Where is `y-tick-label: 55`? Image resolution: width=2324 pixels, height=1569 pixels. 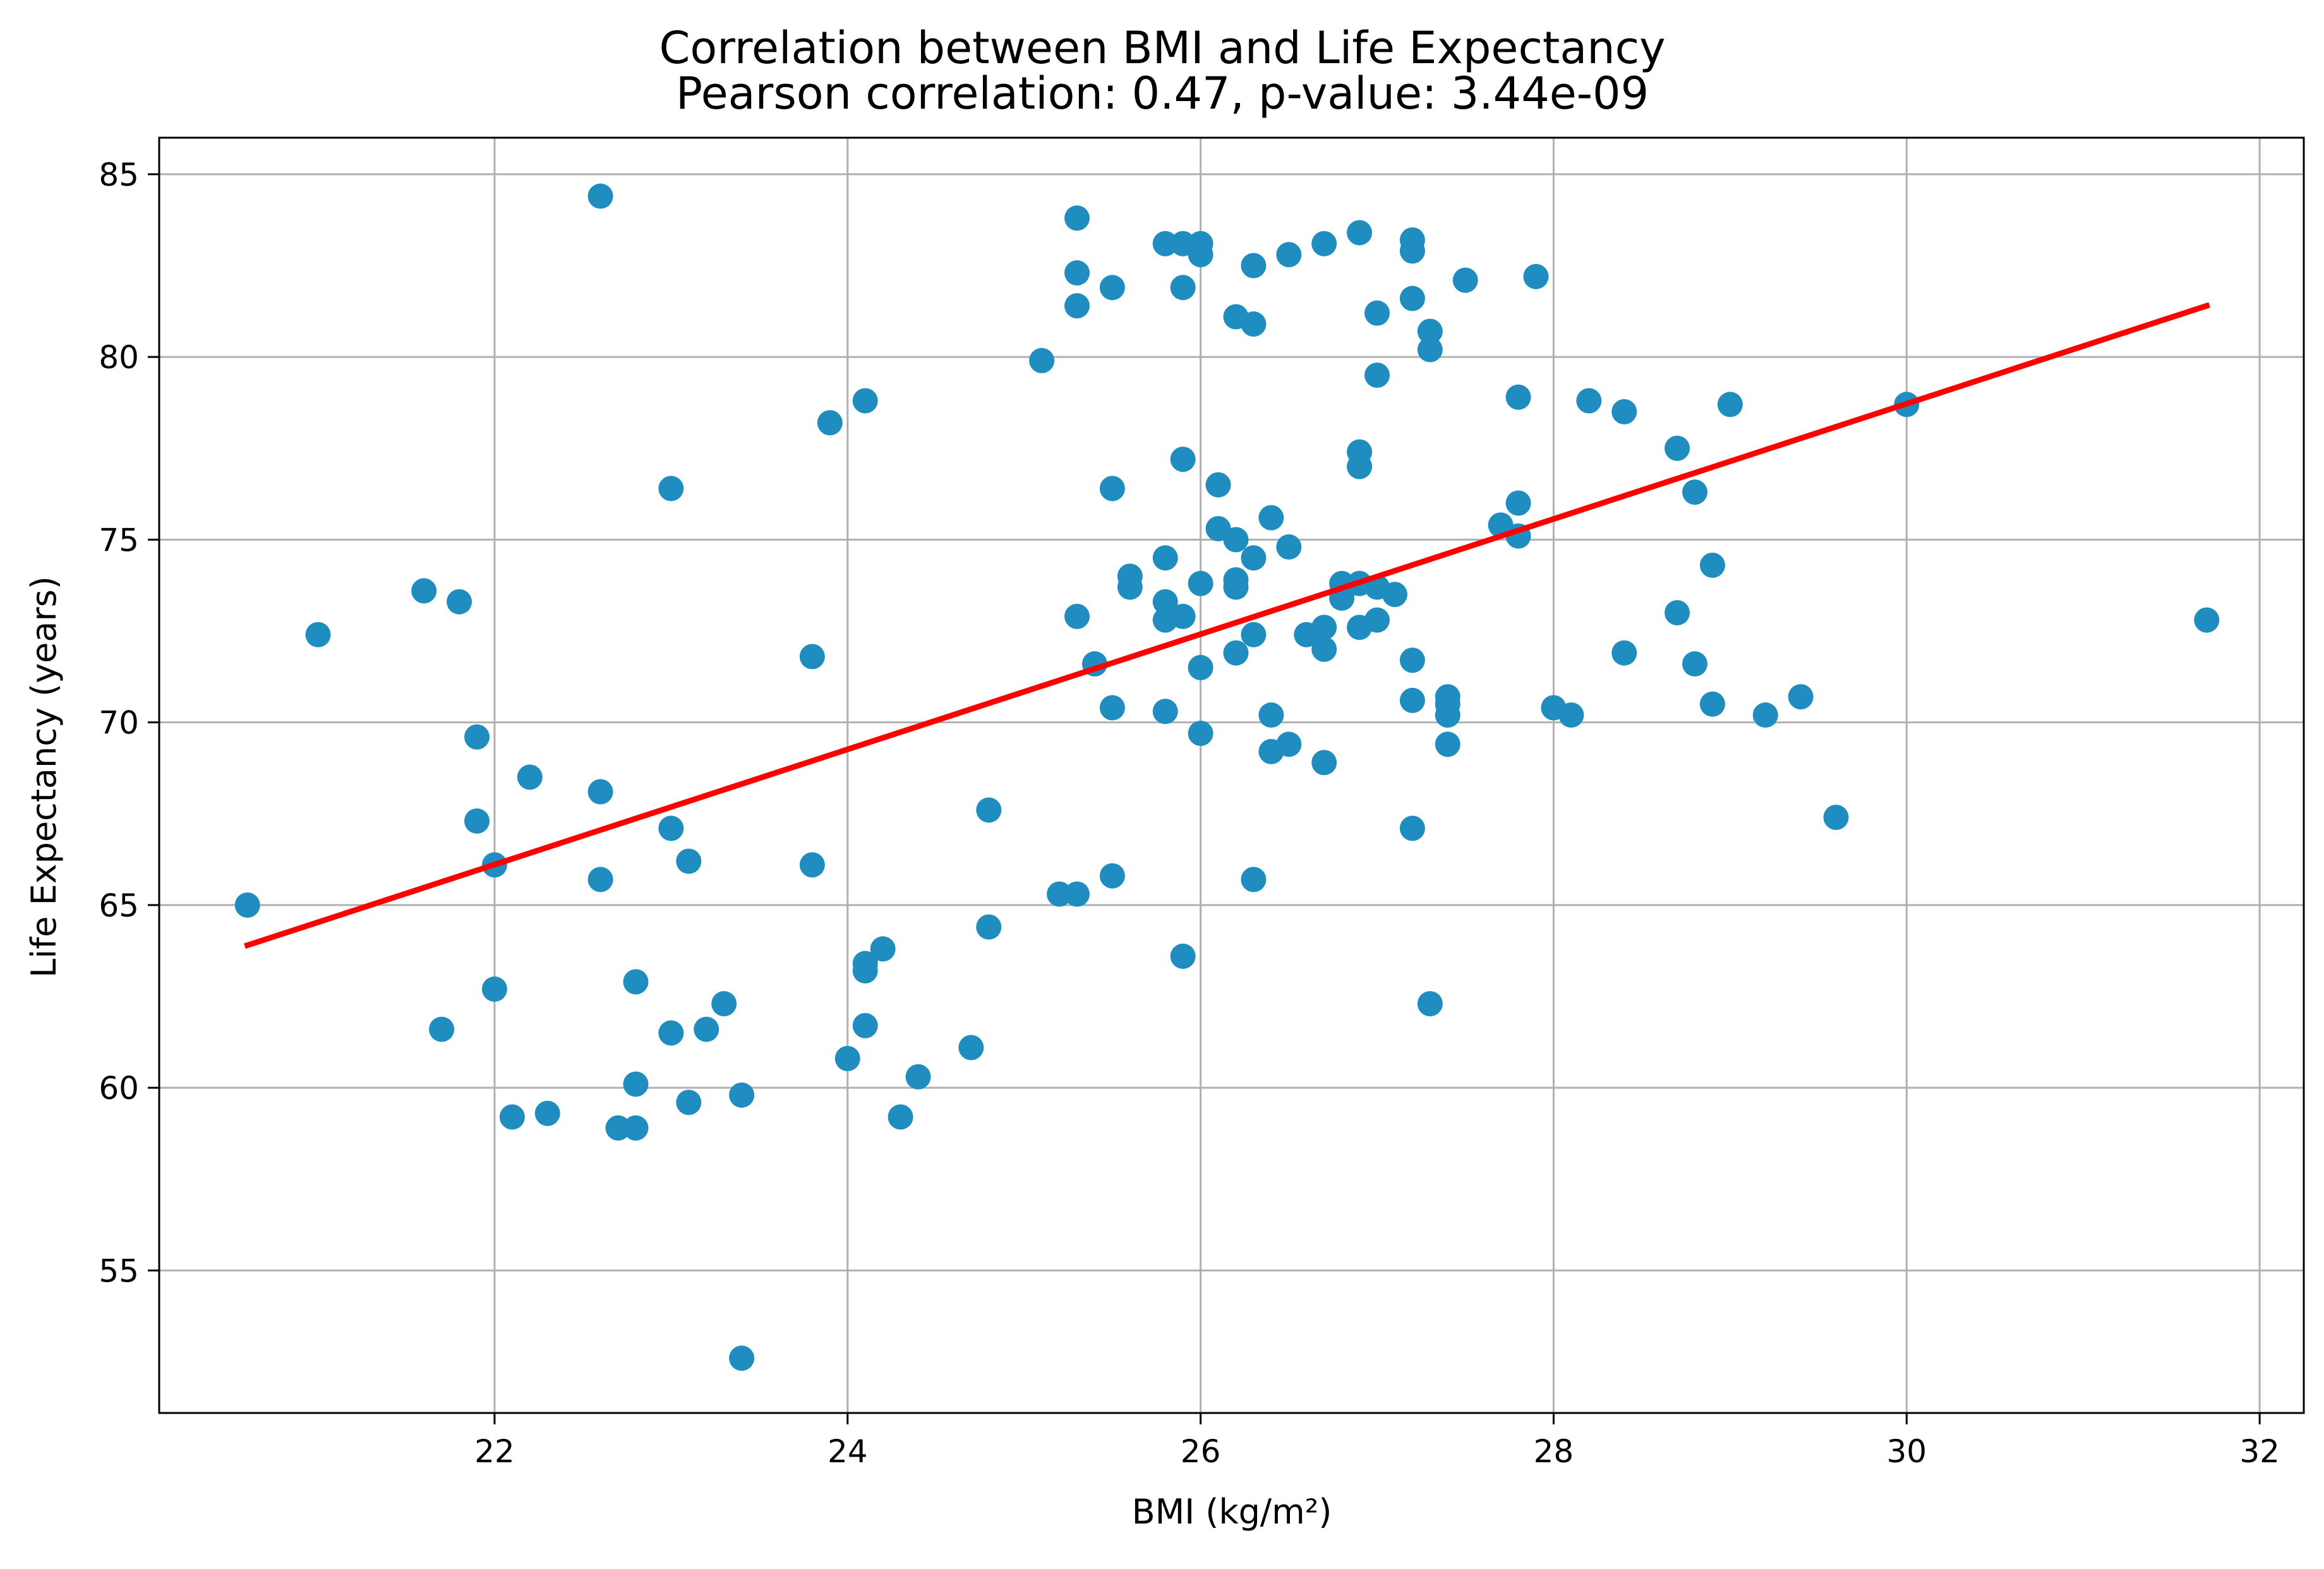 y-tick-label: 55 is located at coordinates (119, 1271).